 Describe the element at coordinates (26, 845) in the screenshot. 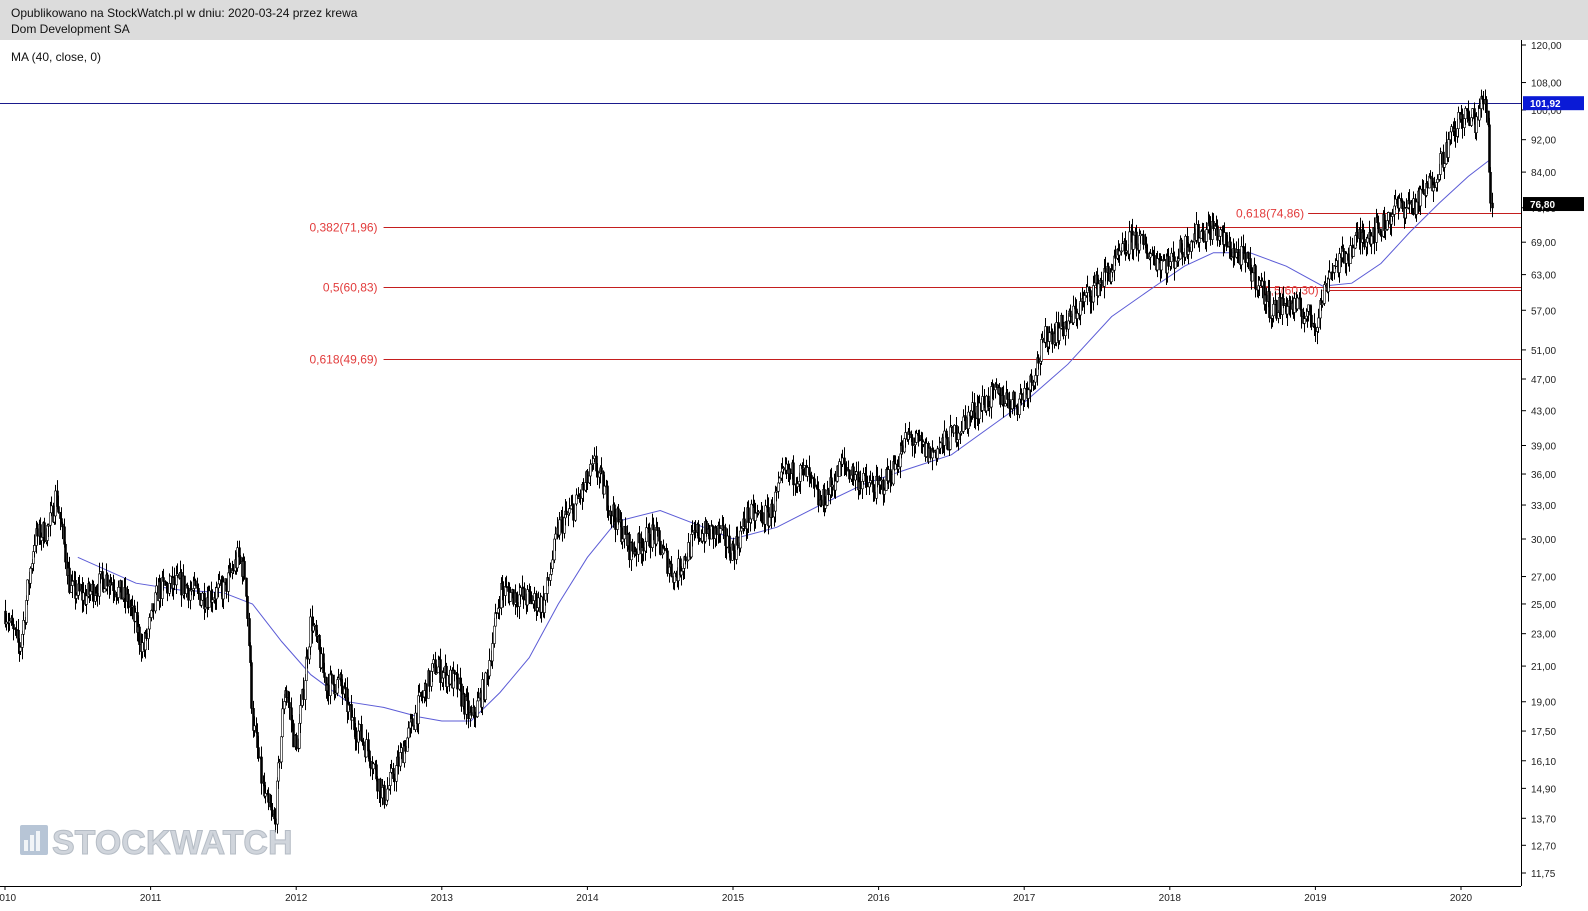

I see `watermark-icon-bar` at that location.